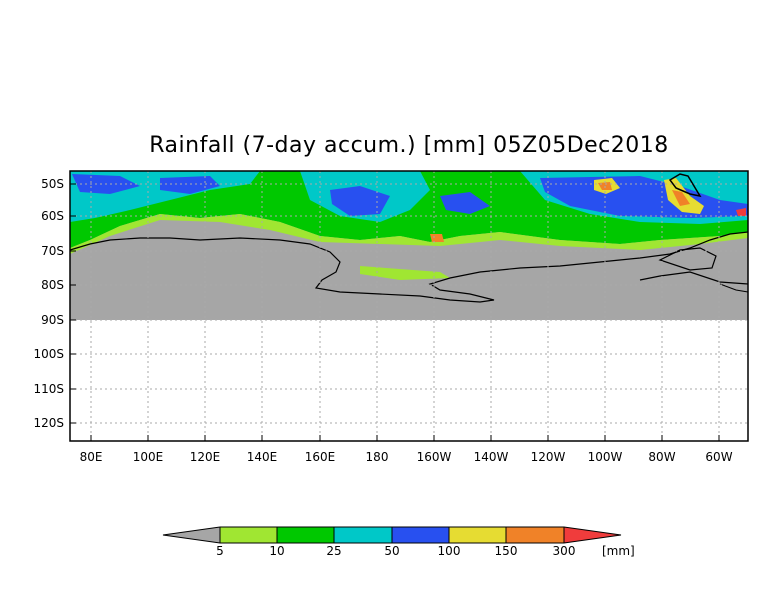 This screenshot has width=784, height=612. I want to click on legend-value-label: 100, so click(449, 551).